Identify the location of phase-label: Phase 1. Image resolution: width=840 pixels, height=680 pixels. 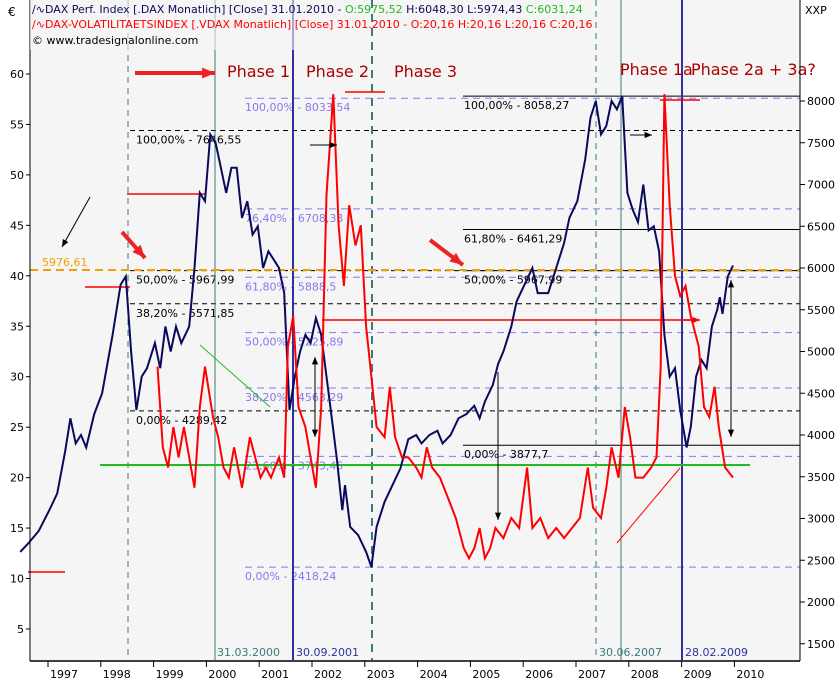
(258, 71).